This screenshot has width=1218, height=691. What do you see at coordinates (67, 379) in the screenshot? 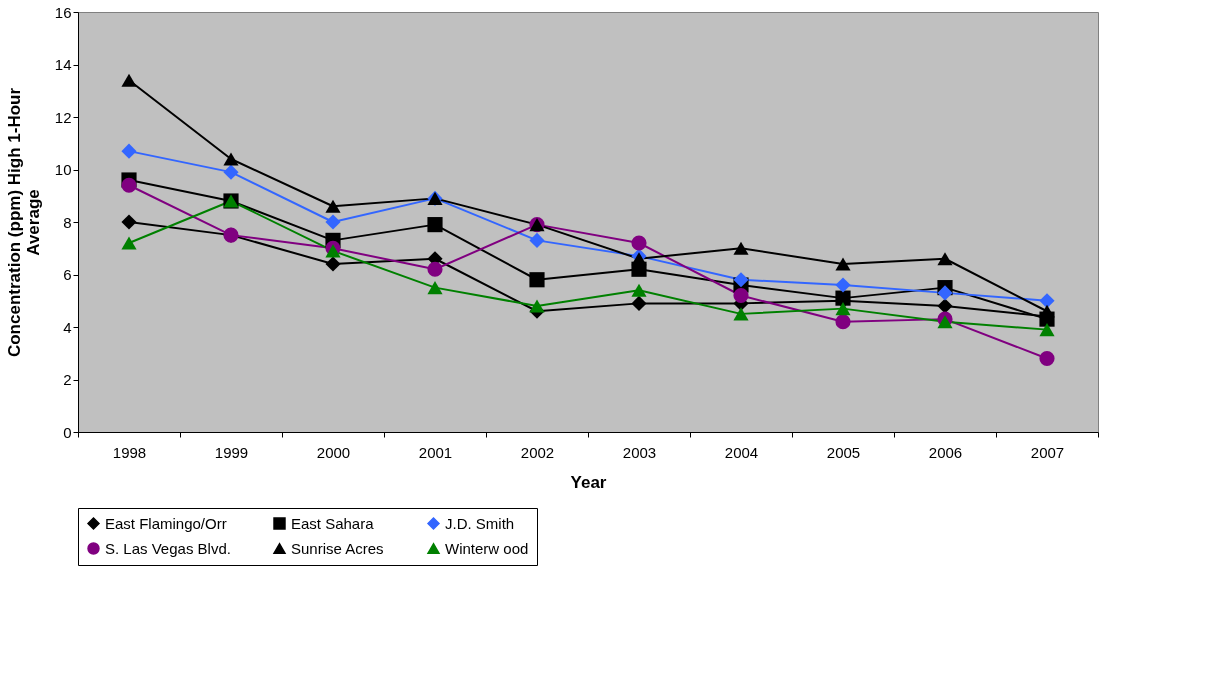
I see `y-tick-label: 2` at bounding box center [67, 379].